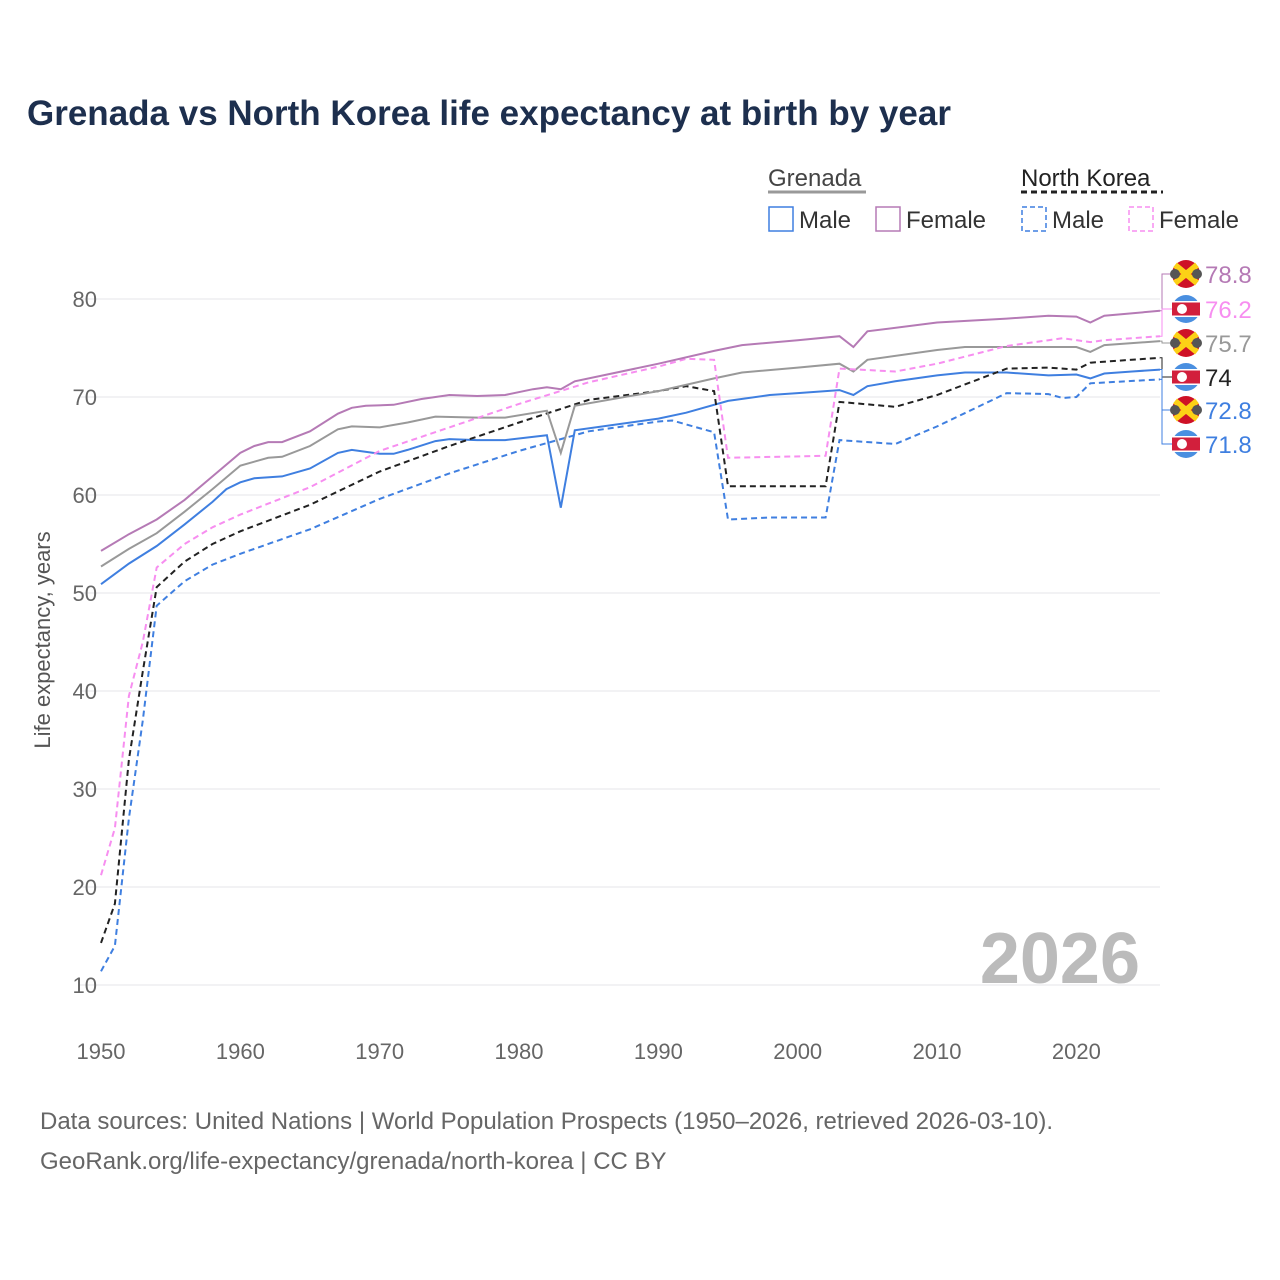 This screenshot has width=1280, height=1280. Describe the element at coordinates (1034, 219) in the screenshot. I see `legend-swatch-nk-male` at that location.